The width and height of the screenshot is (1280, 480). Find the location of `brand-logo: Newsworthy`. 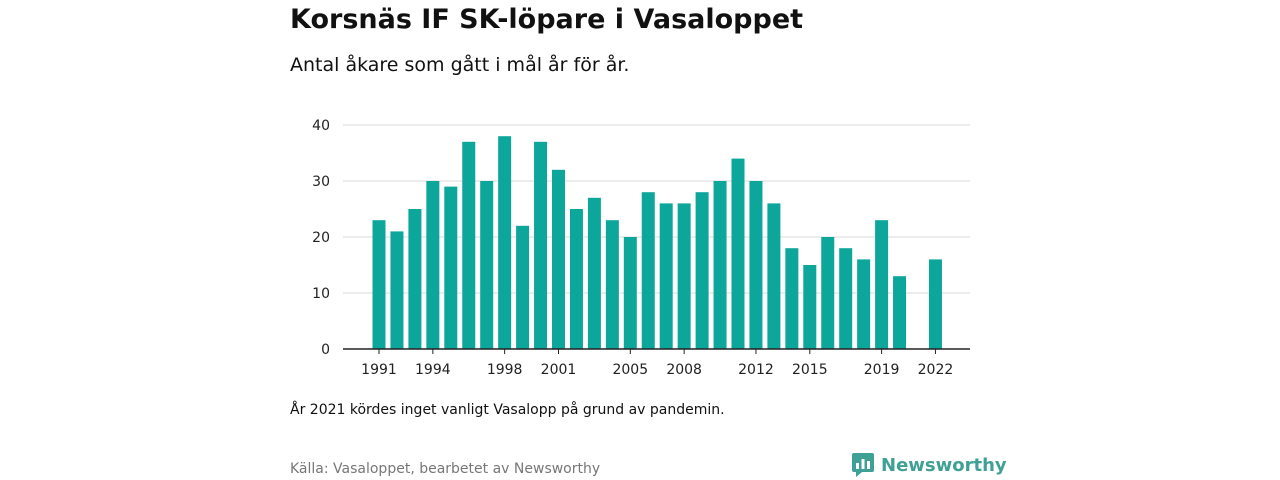

brand-logo: Newsworthy is located at coordinates (929, 465).